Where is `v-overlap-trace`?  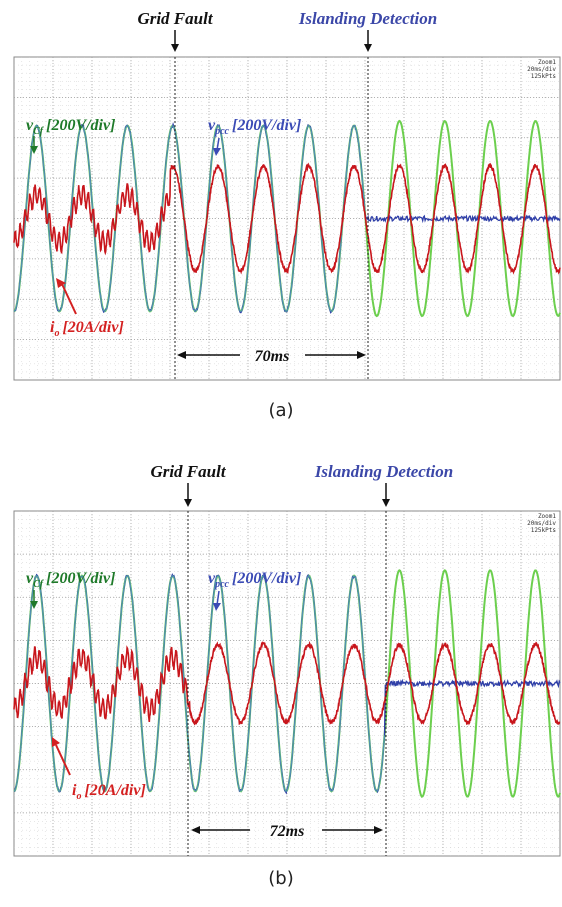
v-overlap-trace is located at coordinates (189, 218).